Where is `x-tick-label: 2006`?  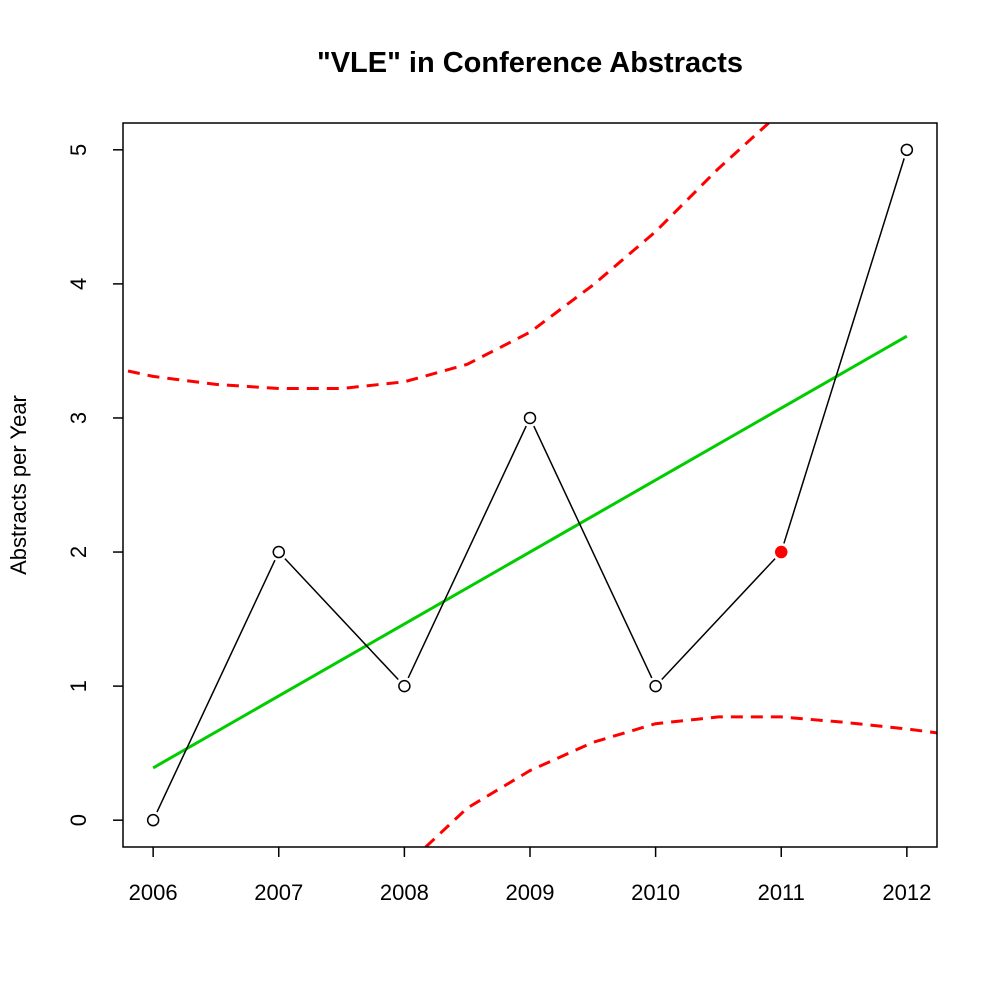
x-tick-label: 2006 is located at coordinates (153, 892).